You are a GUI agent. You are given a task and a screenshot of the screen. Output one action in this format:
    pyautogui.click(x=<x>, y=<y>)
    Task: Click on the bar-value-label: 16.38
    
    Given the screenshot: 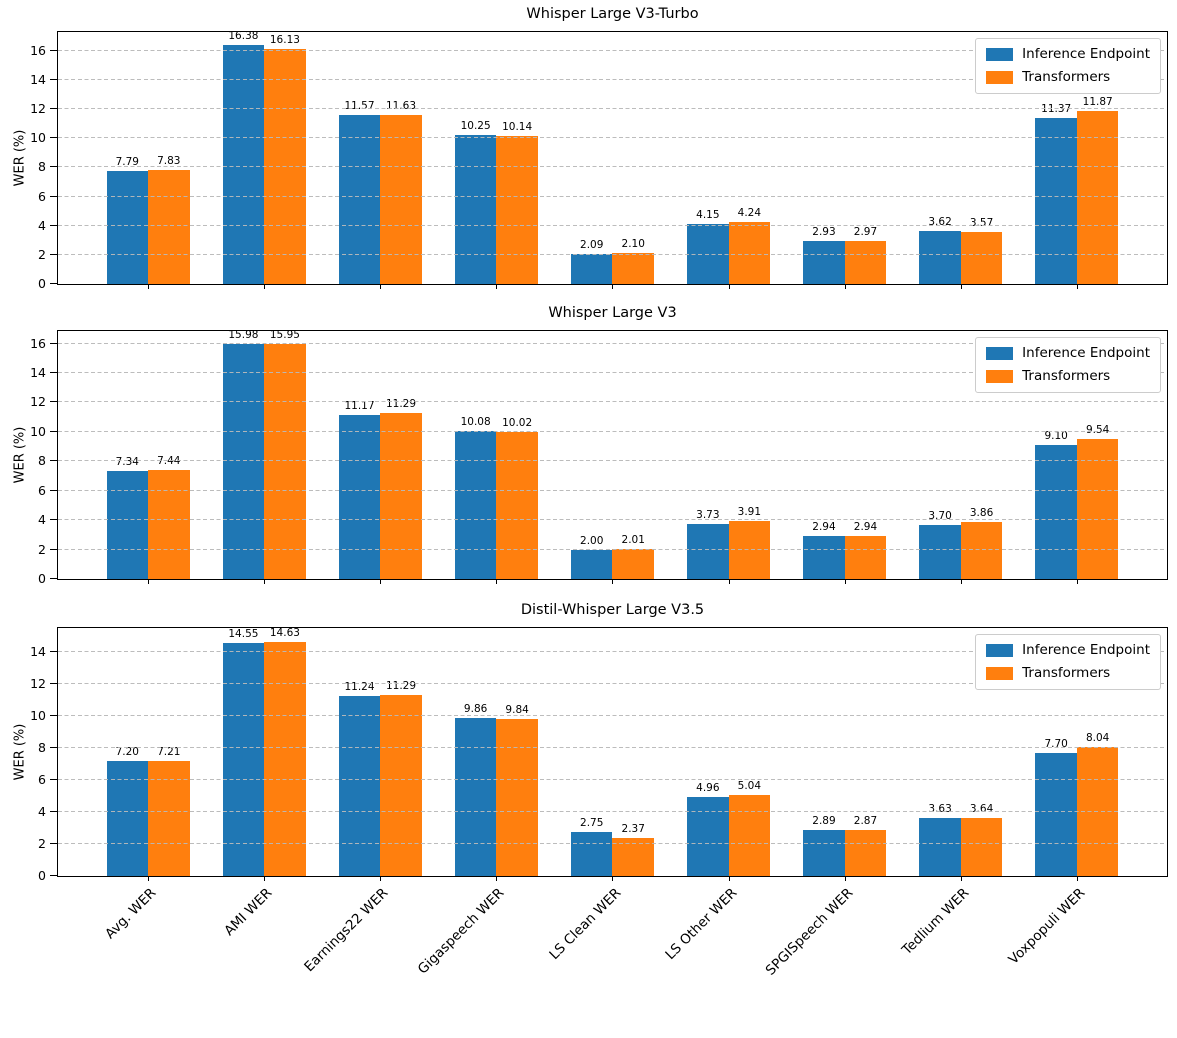 What is the action you would take?
    pyautogui.click(x=243, y=36)
    